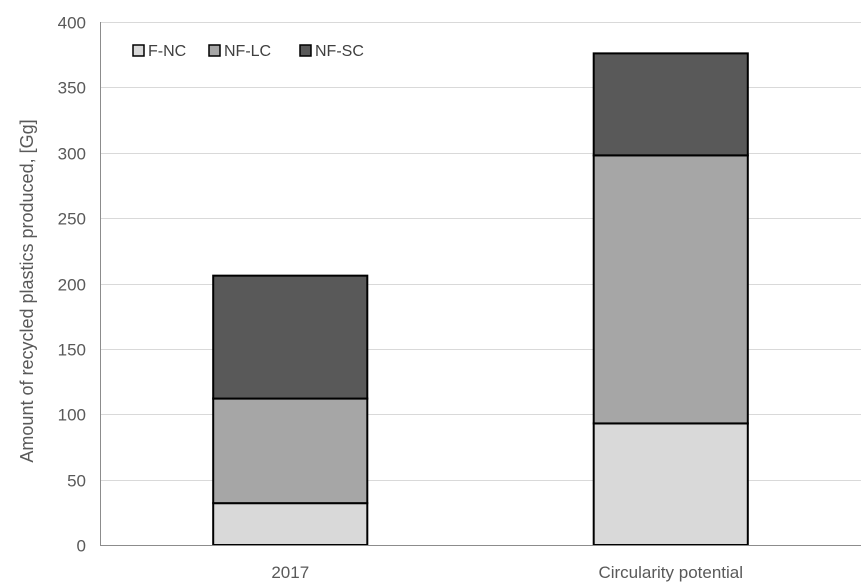 The image size is (861, 584). I want to click on x-tick-label: Circularity potential, so click(670, 572).